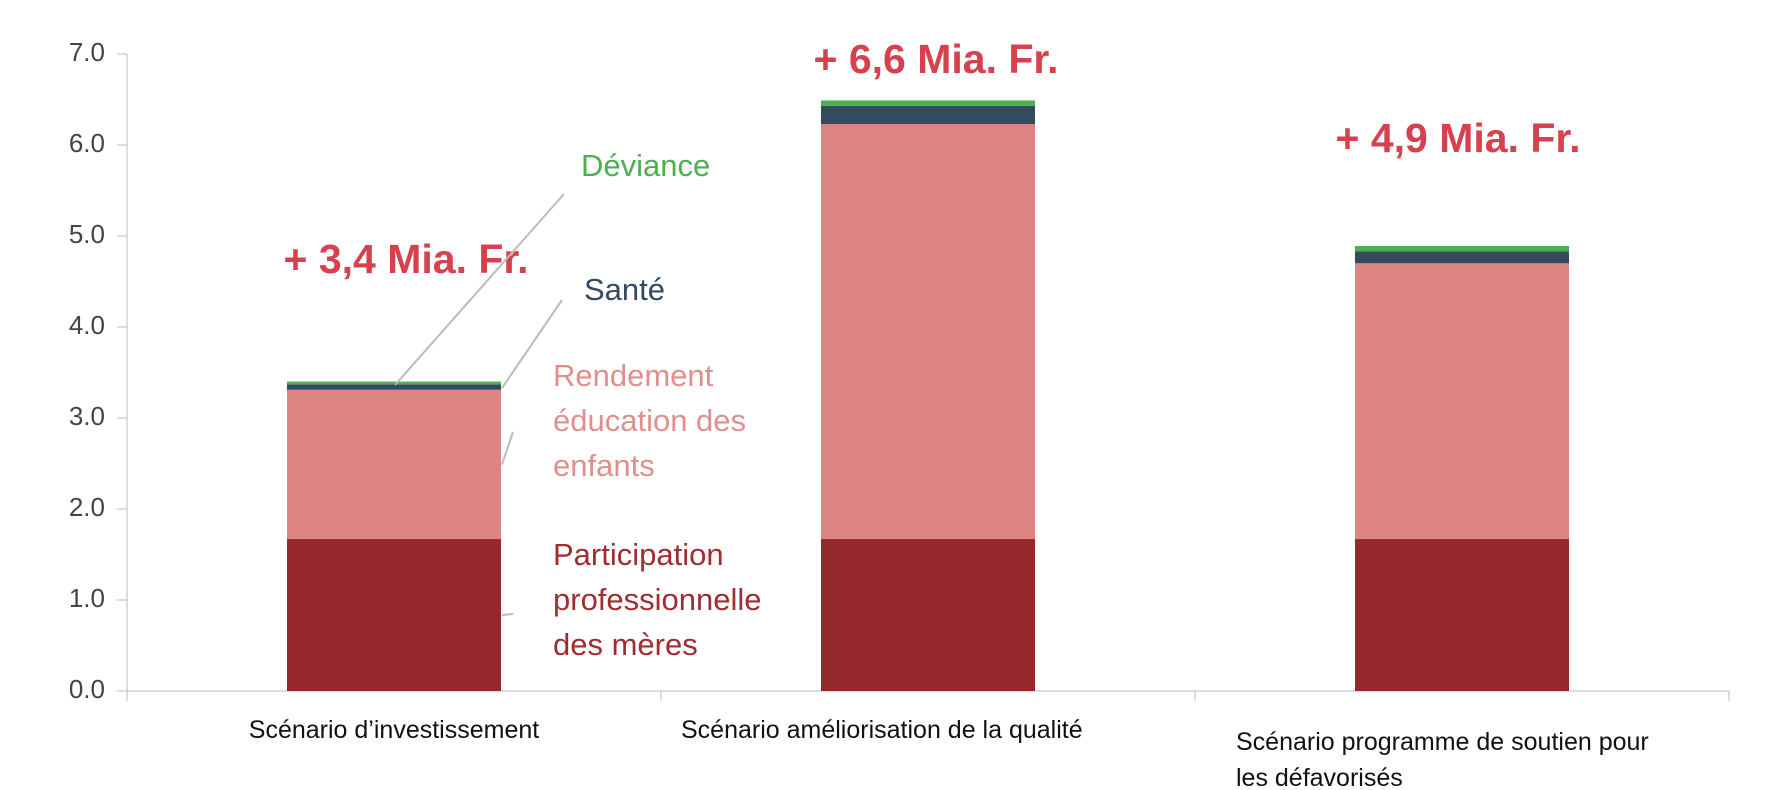 Image resolution: width=1768 pixels, height=790 pixels. Describe the element at coordinates (87, 234) in the screenshot. I see `y-tick-label: 5.0` at that location.